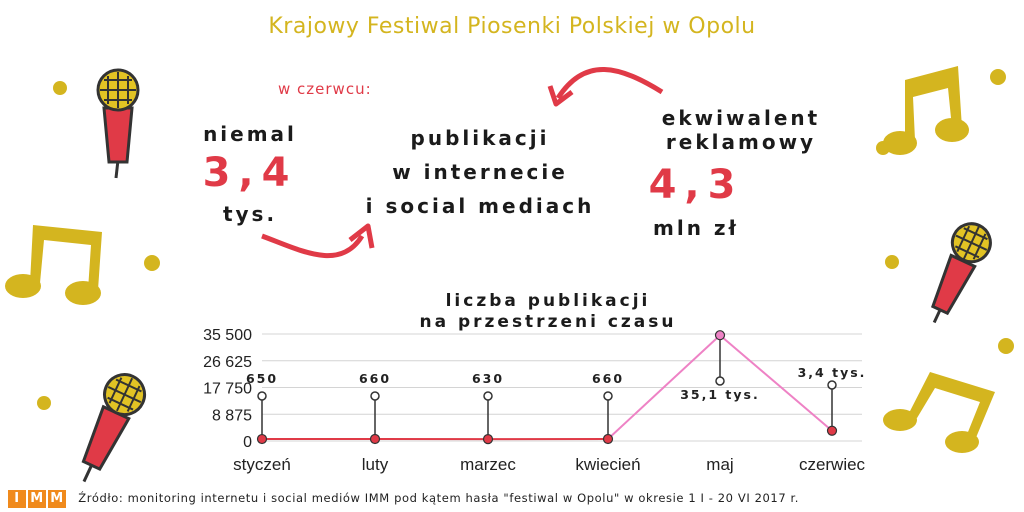 This screenshot has height=512, width=1024. Describe the element at coordinates (250, 173) in the screenshot. I see `left-value: 3,4` at that location.